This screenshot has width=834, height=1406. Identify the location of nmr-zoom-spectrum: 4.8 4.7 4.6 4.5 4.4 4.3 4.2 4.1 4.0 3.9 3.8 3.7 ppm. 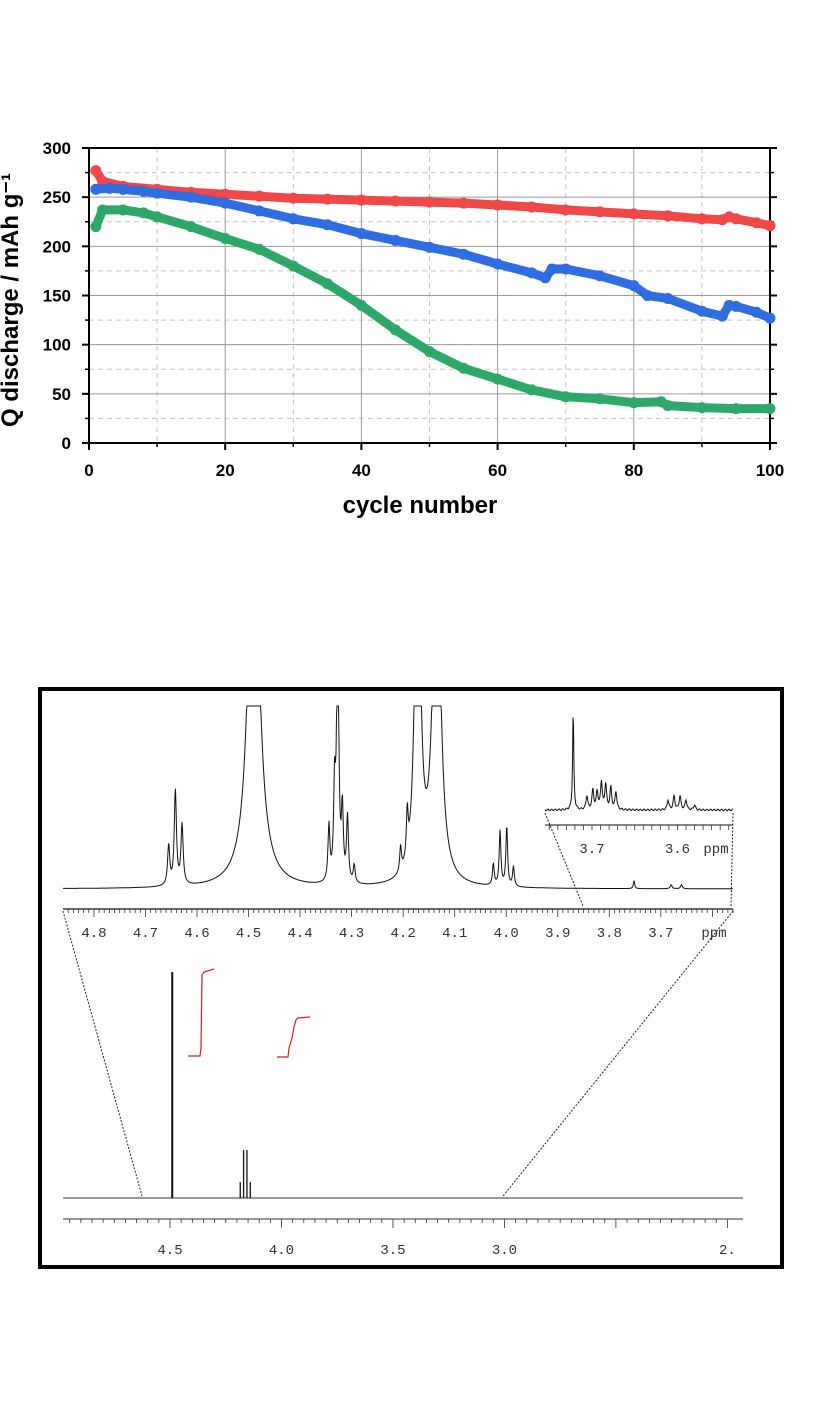
(398, 823).